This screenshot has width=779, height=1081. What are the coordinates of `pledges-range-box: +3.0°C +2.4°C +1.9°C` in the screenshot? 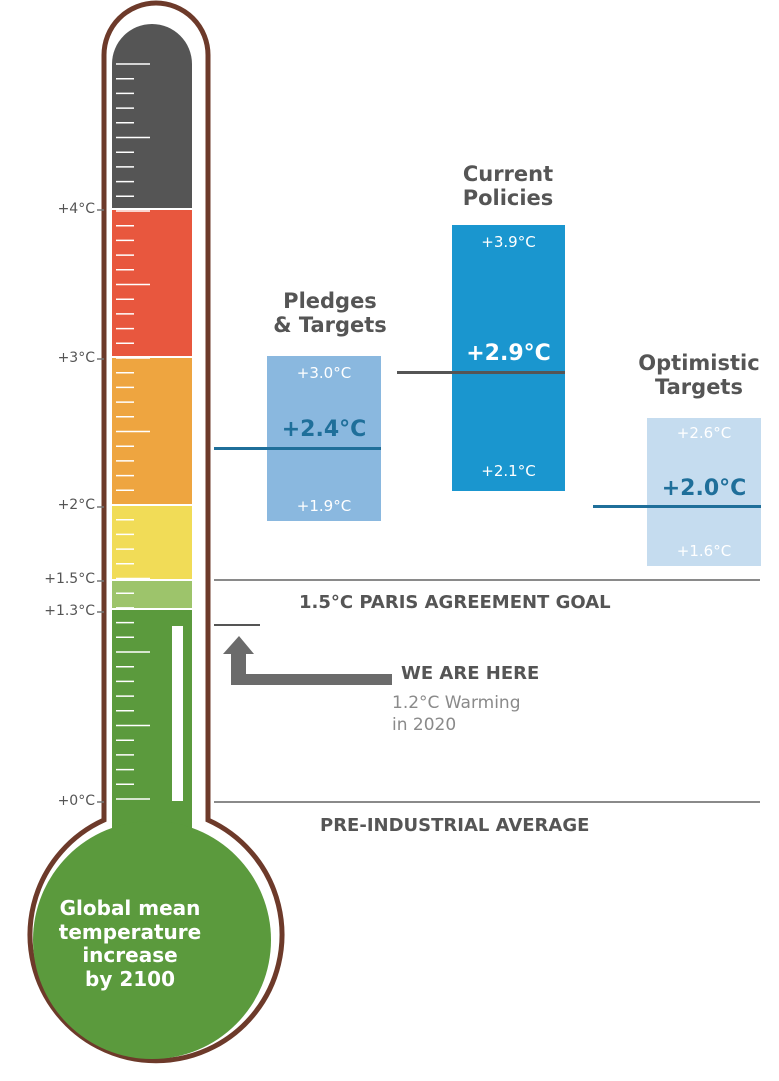 It's located at (324, 438).